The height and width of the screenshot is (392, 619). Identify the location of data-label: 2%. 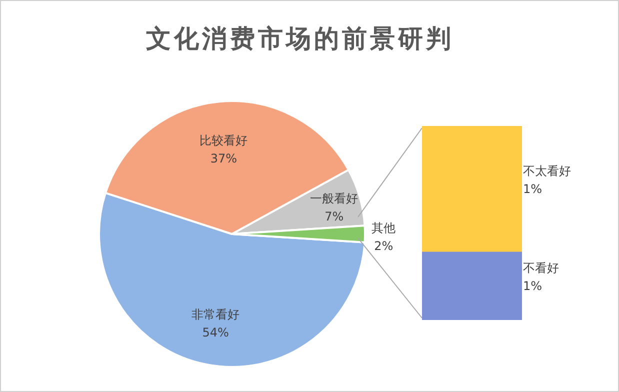
(384, 246).